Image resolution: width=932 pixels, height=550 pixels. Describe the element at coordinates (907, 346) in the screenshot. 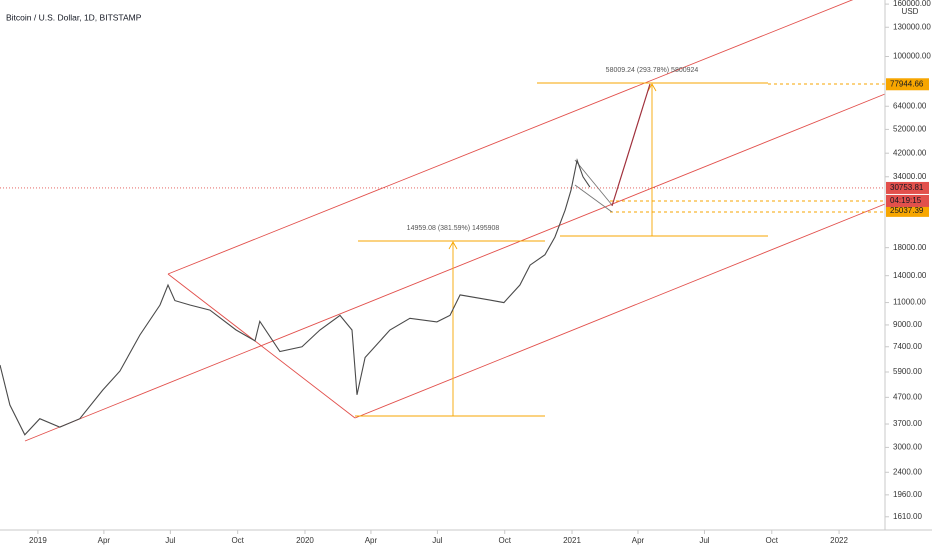

I see `y-tick-label: 7400.00` at that location.